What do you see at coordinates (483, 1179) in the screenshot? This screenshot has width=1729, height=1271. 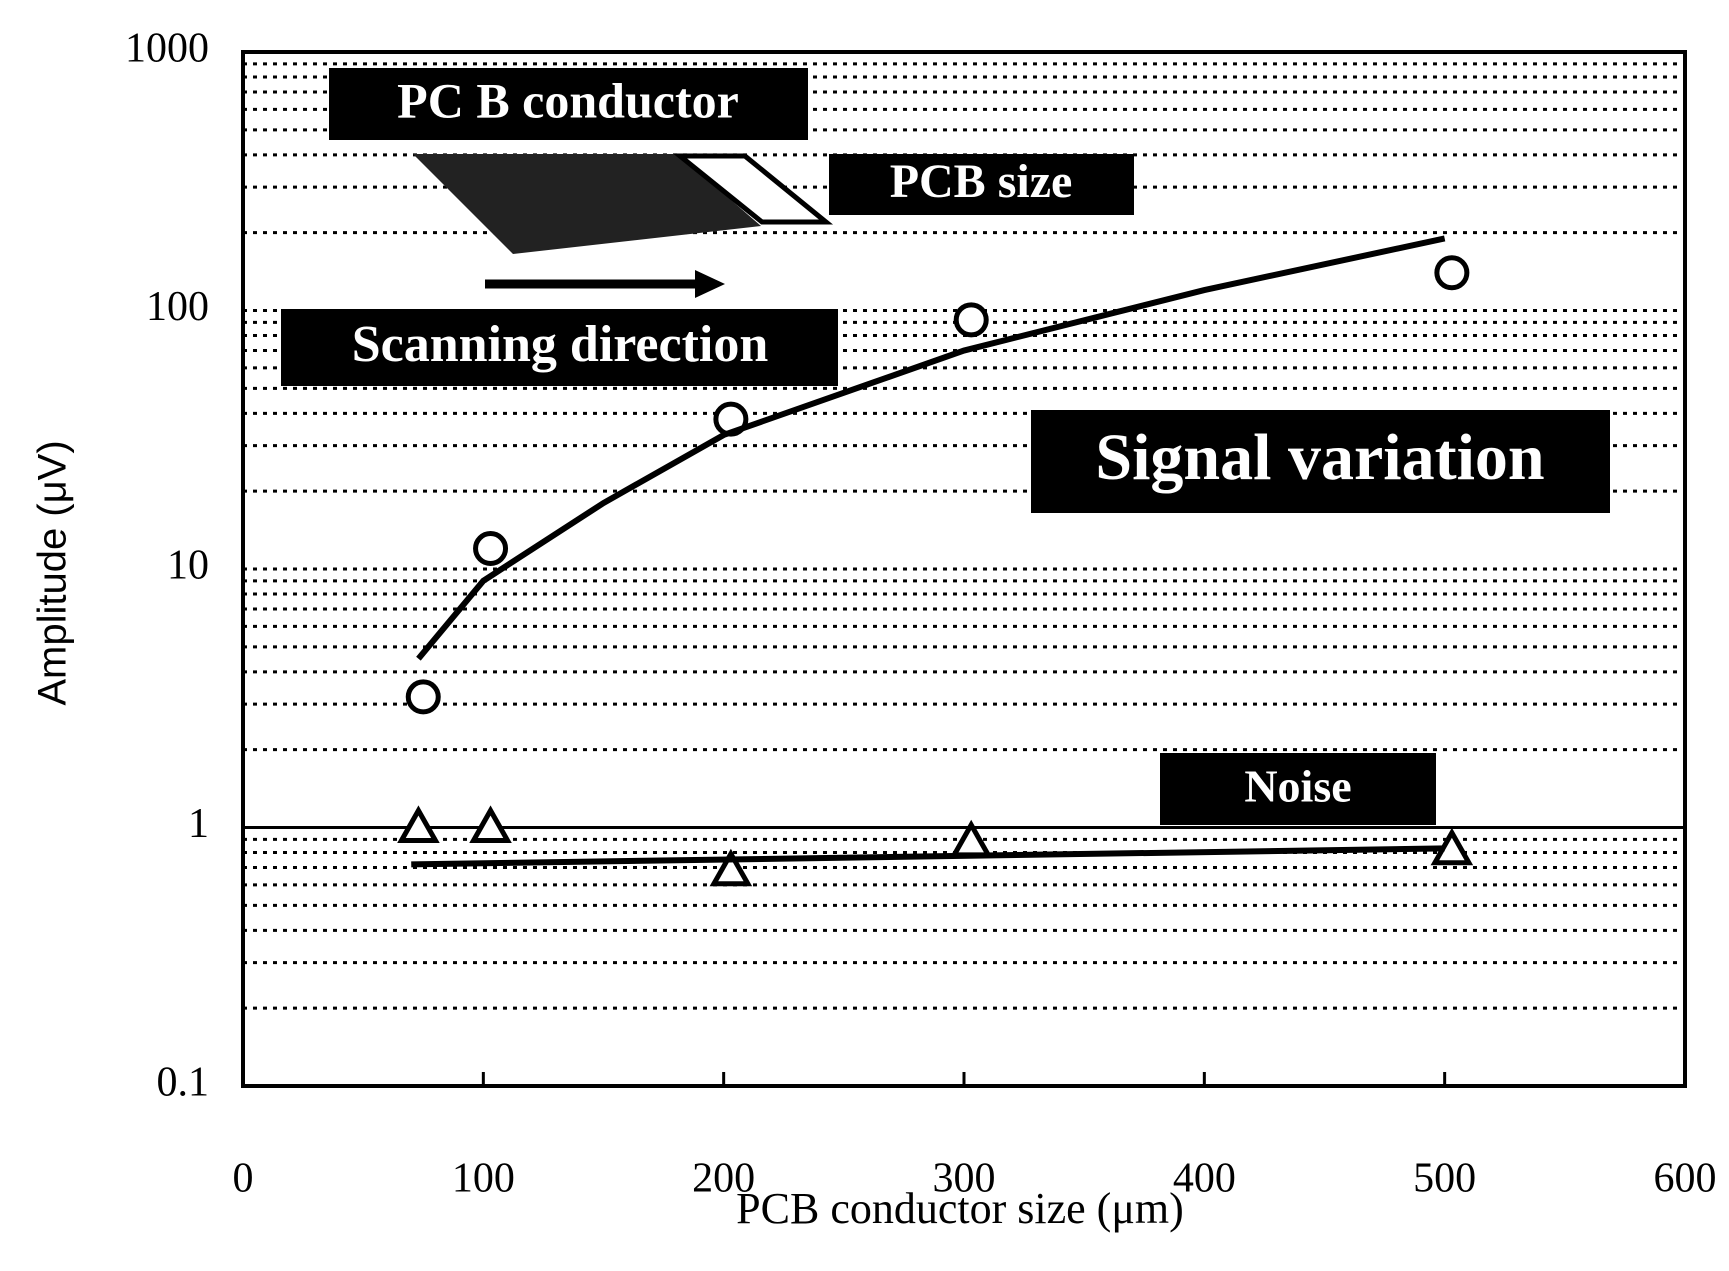 I see `x-tick-label: 100` at bounding box center [483, 1179].